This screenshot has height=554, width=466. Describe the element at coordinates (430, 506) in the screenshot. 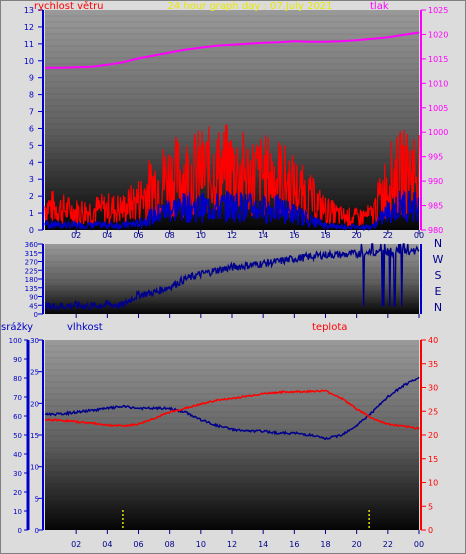

I see `temperature-tick-label: 5` at that location.